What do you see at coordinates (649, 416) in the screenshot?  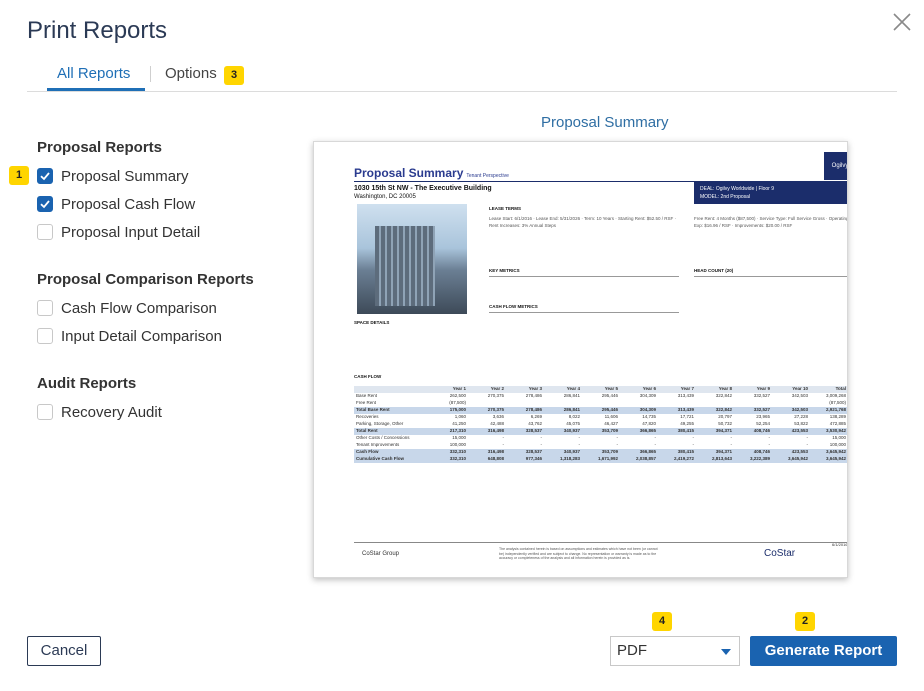 I see `table-cell: 14,735` at bounding box center [649, 416].